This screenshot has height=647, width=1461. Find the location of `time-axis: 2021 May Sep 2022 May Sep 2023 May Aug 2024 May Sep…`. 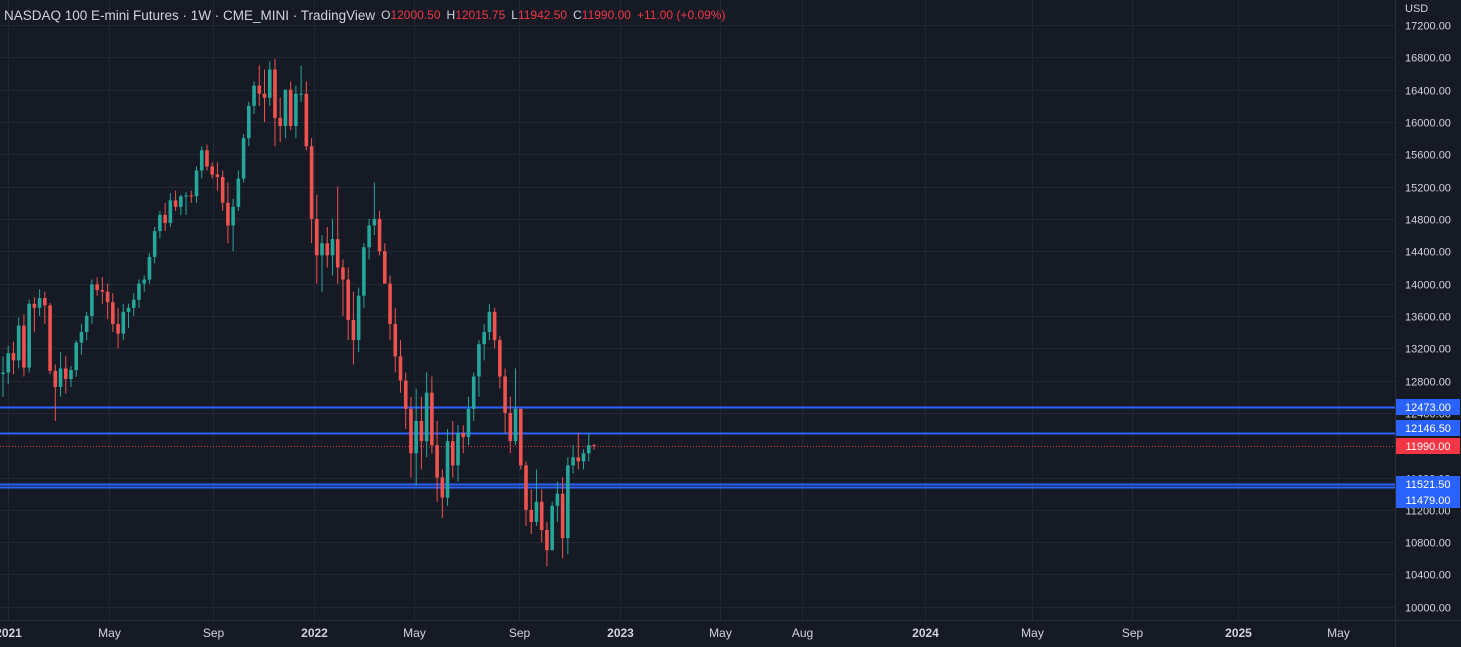

time-axis: 2021 May Sep 2022 May Sep 2023 May Aug 2024 May Sep… is located at coordinates (675, 633).